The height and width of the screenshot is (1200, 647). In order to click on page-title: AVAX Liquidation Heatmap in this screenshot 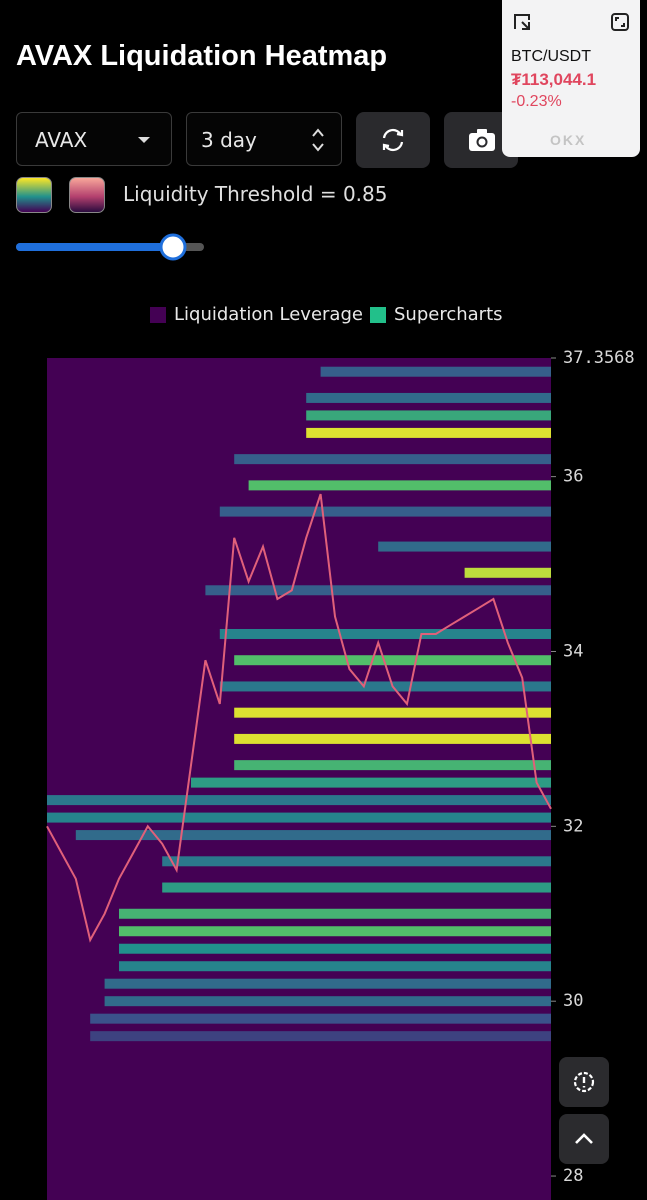, I will do `click(202, 56)`.